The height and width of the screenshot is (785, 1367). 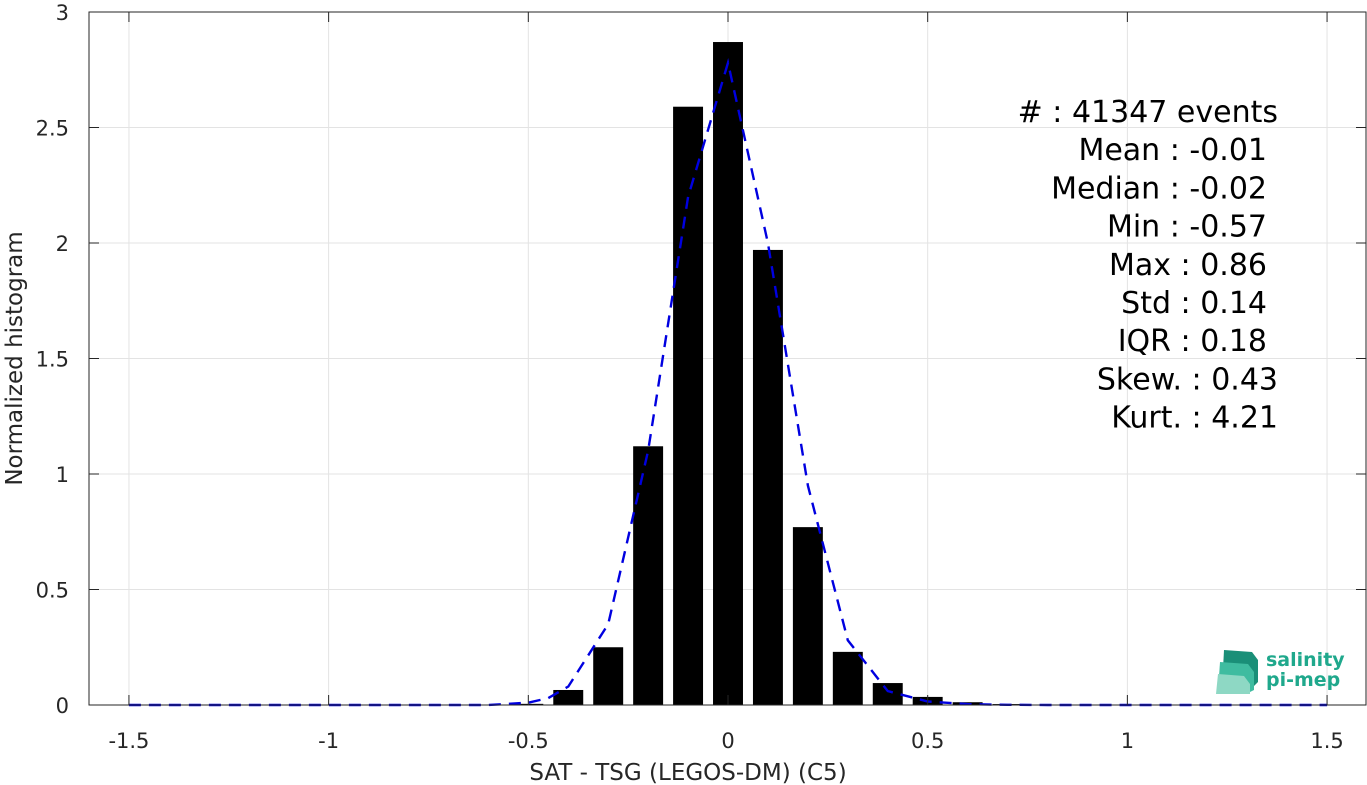 What do you see at coordinates (1188, 265) in the screenshot?
I see `stat-max: Max : 0.86` at bounding box center [1188, 265].